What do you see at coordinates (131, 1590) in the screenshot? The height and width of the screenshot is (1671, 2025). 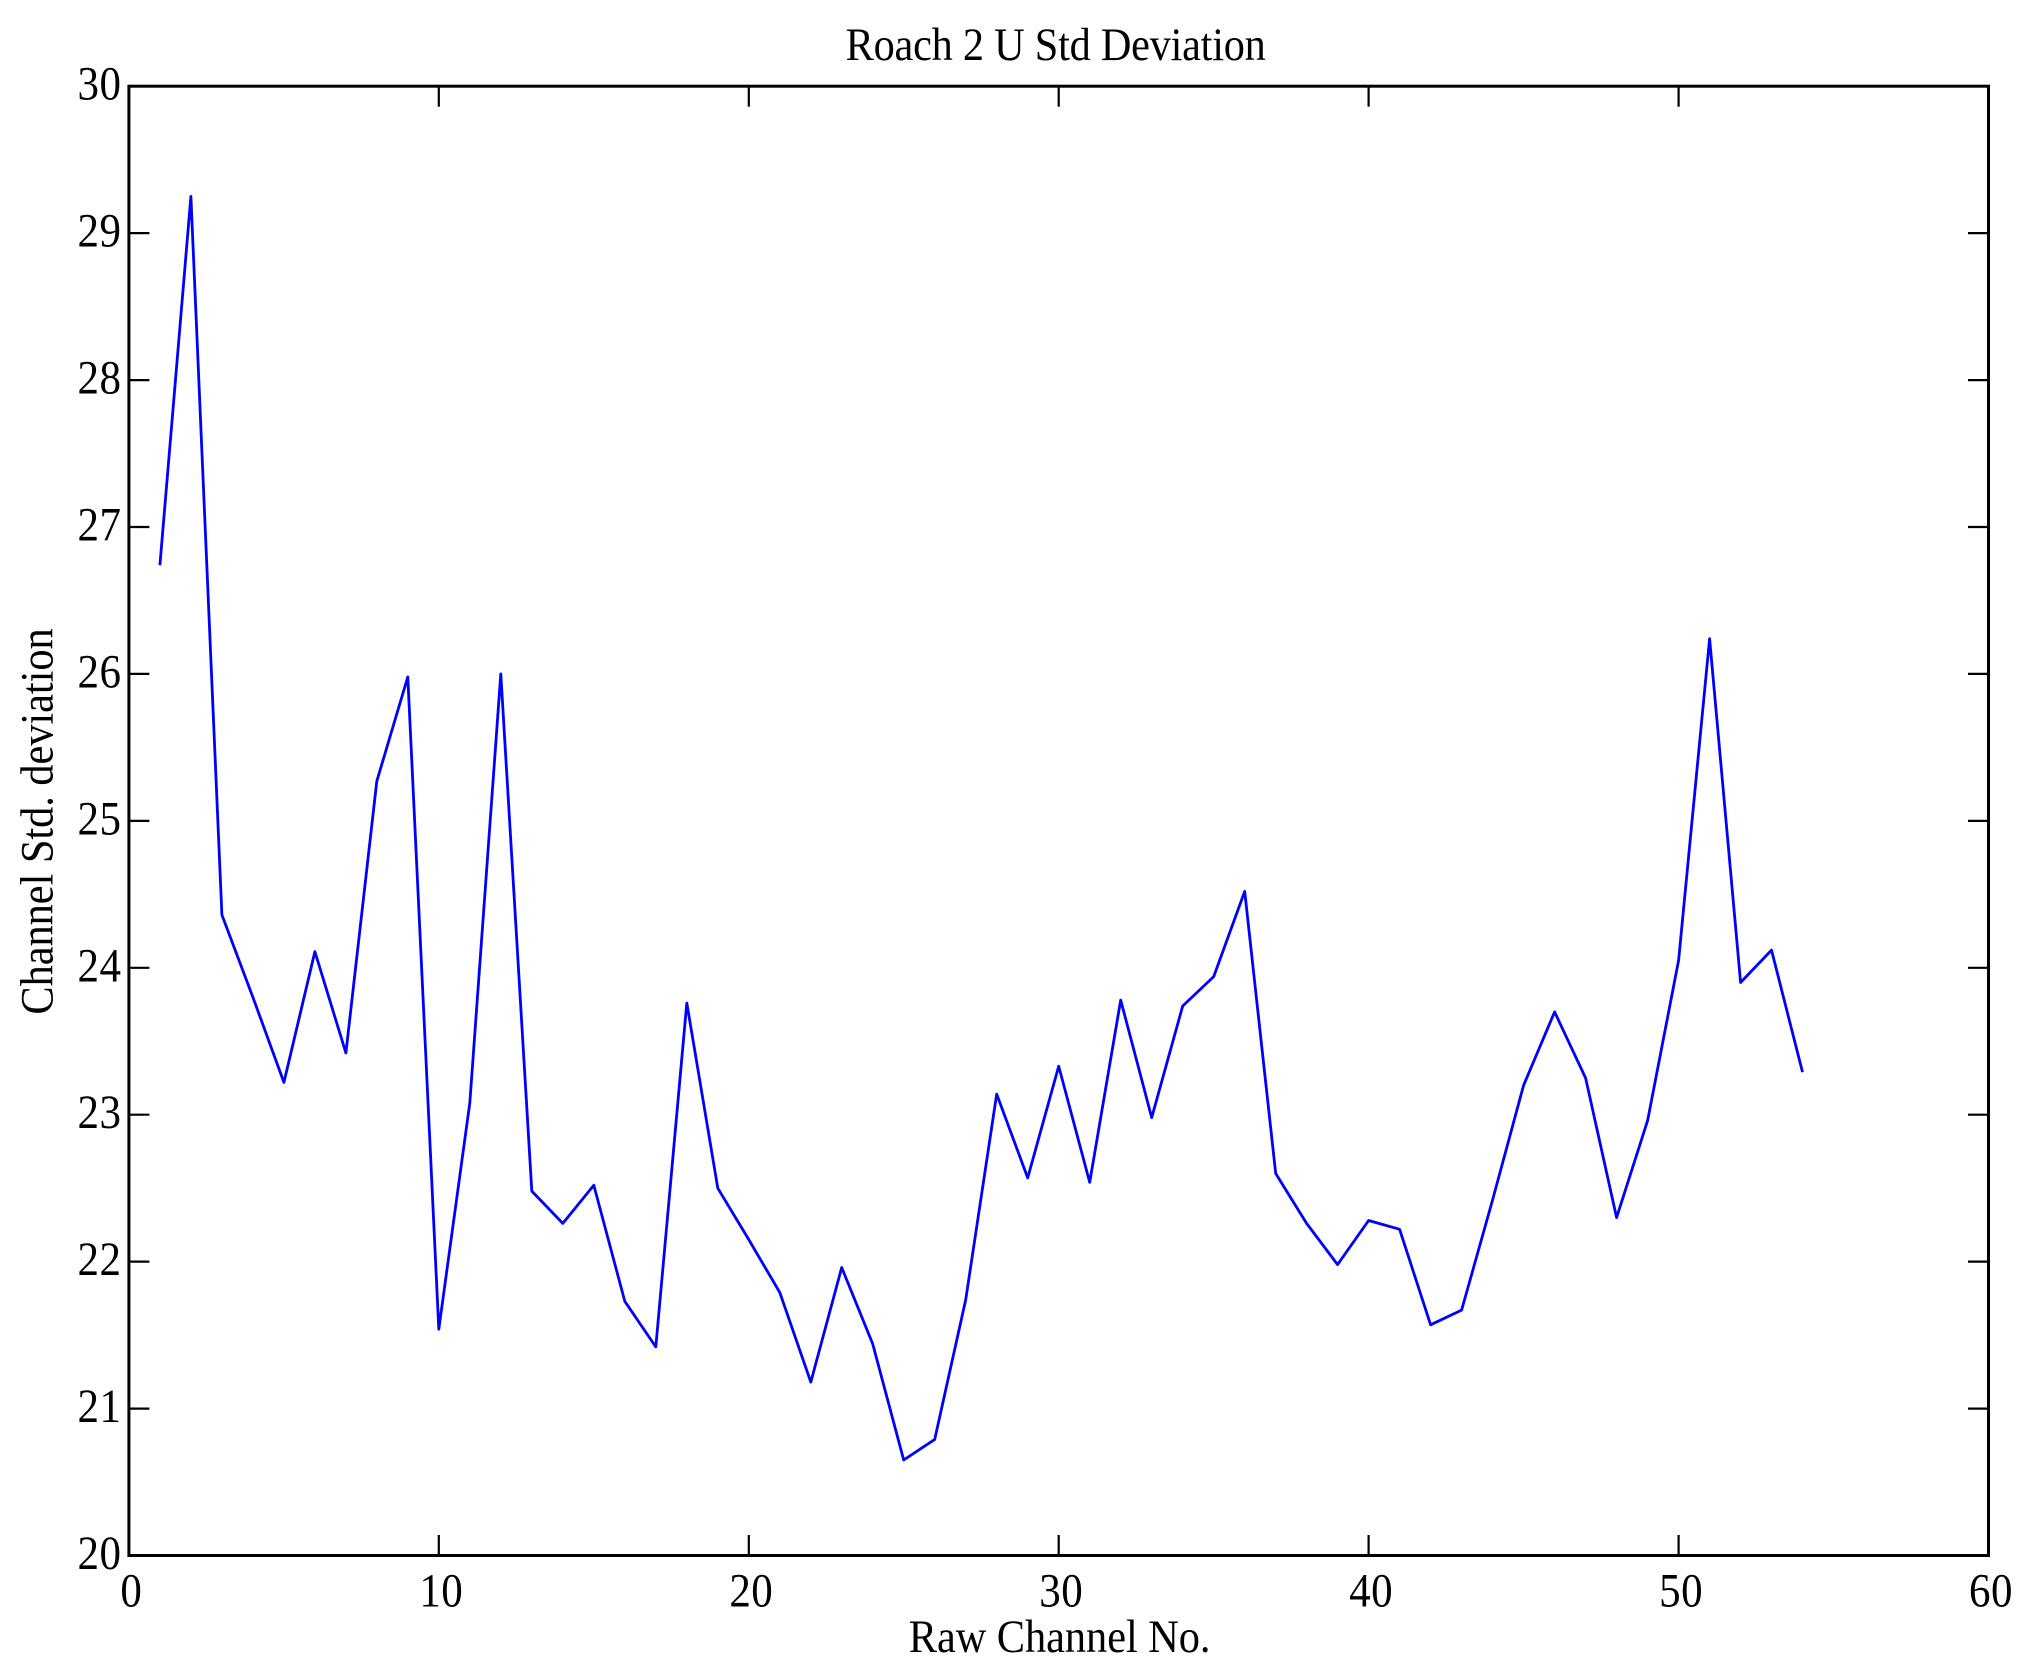 I see `svg-text: 0` at bounding box center [131, 1590].